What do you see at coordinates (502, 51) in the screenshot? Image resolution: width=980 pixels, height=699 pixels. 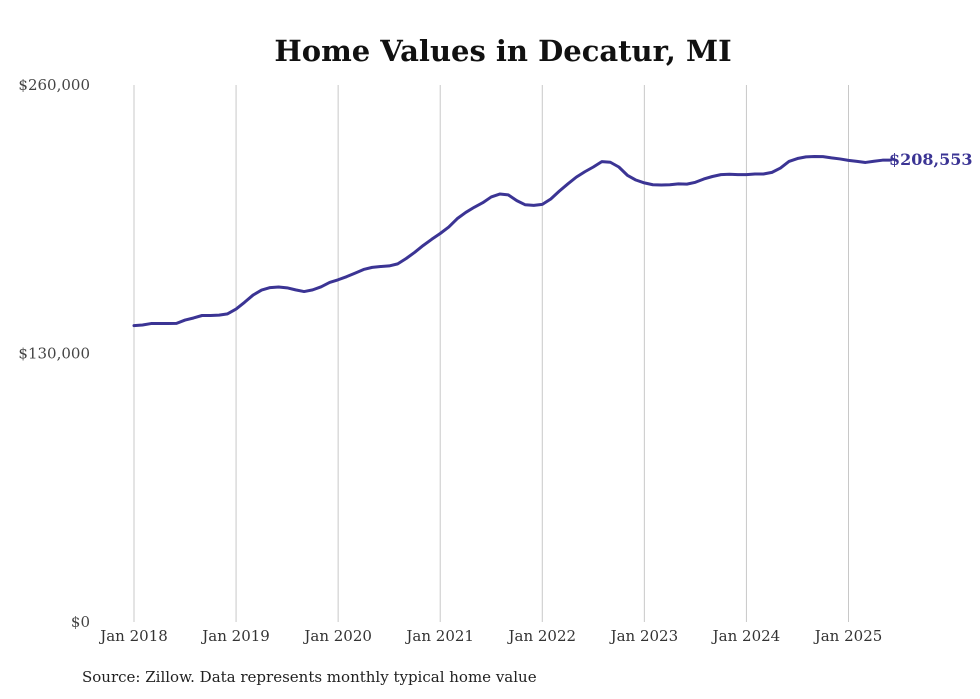 I see `chart-title: Home Values in Decatur, MI` at bounding box center [502, 51].